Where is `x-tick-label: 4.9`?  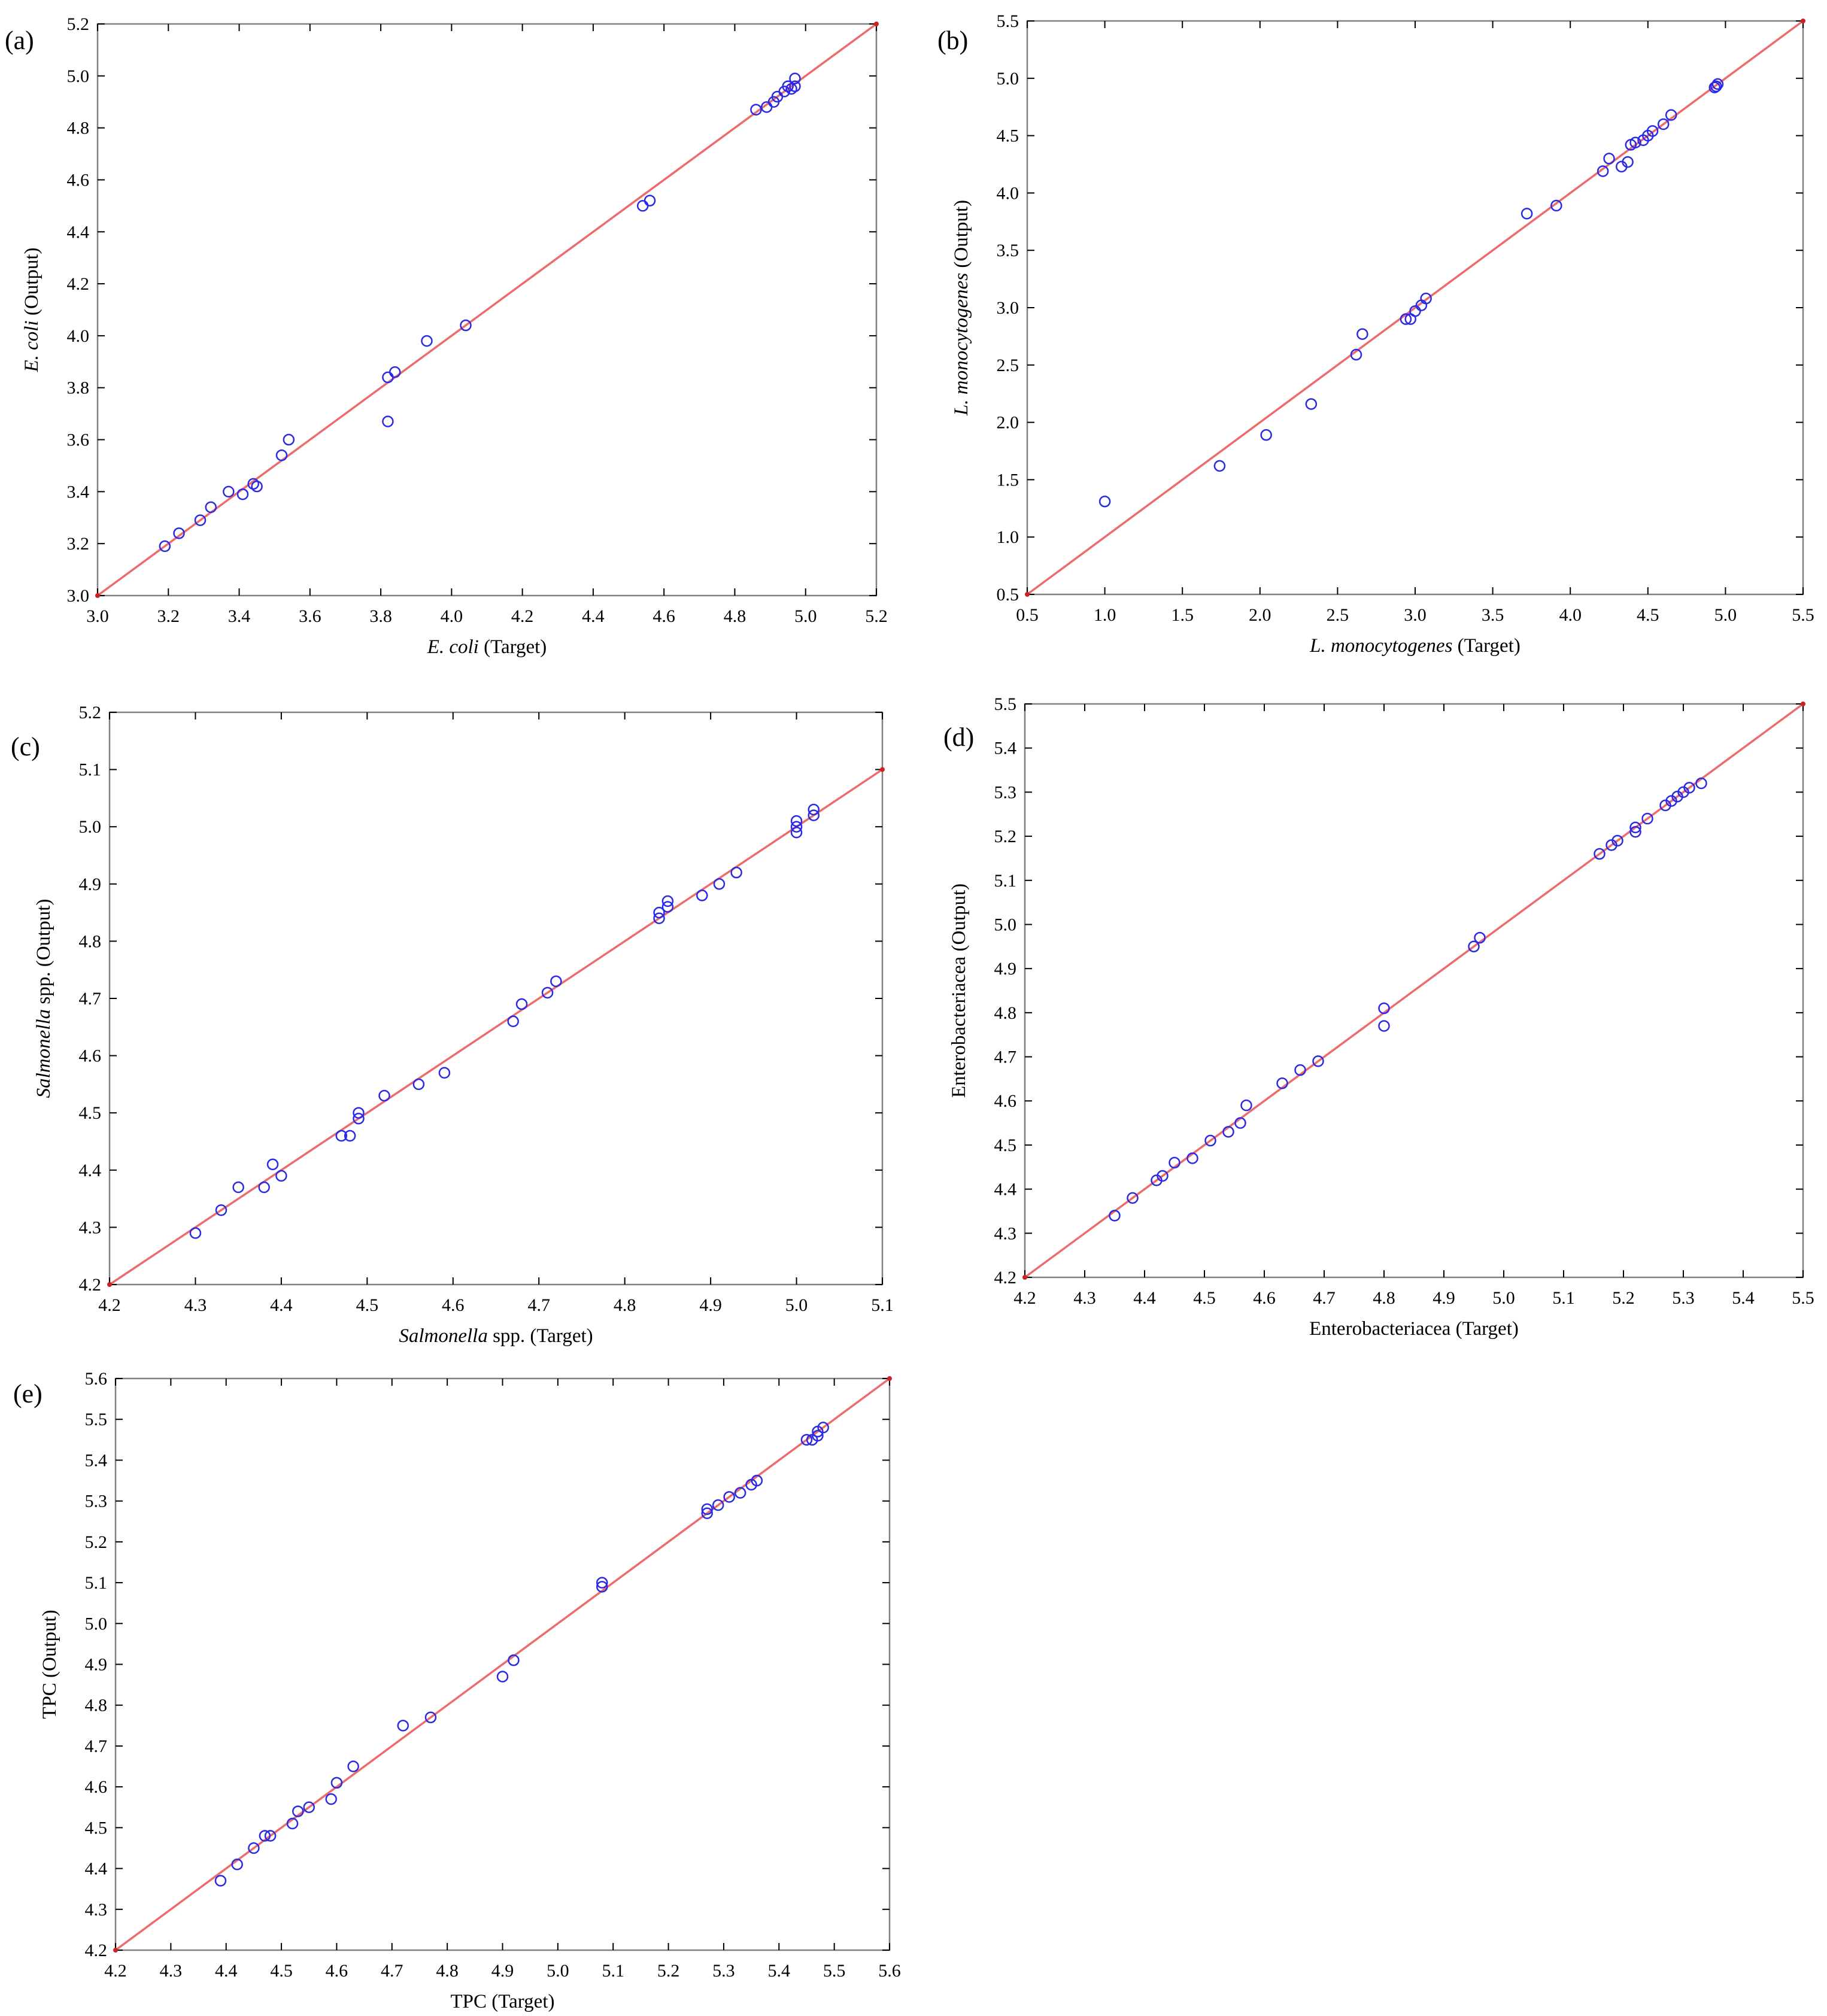 x-tick-label: 4.9 is located at coordinates (1444, 1298).